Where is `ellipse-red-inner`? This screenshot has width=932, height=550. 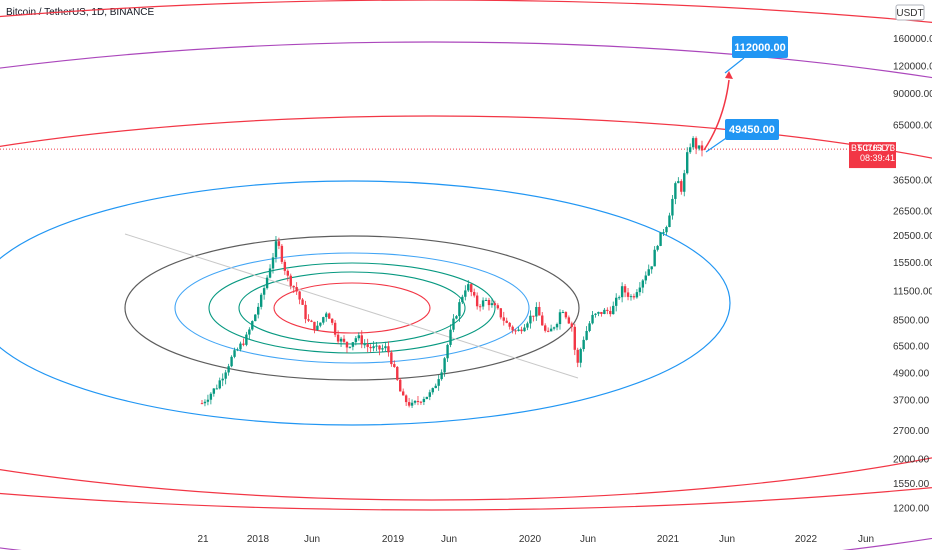
ellipse-red-inner is located at coordinates (352, 308).